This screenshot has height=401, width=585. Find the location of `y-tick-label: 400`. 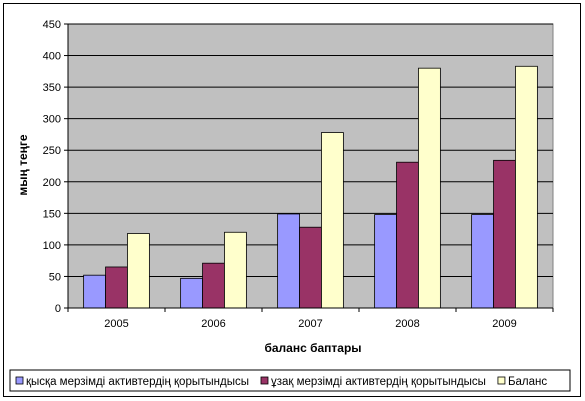

y-tick-label: 400 is located at coordinates (52, 57).